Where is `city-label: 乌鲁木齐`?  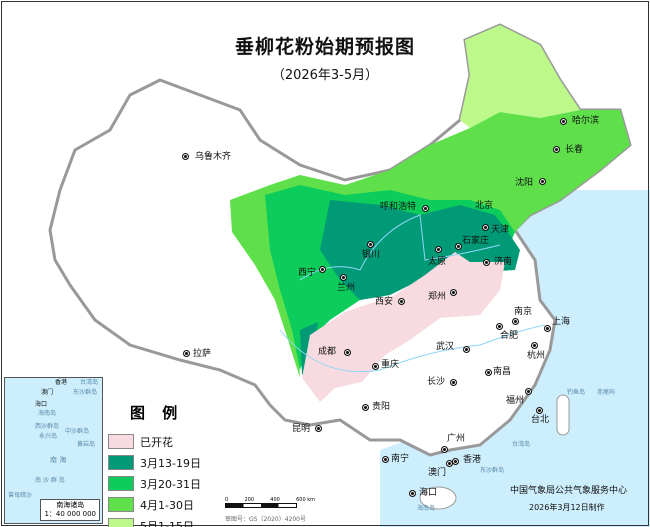
city-label: 乌鲁木齐 is located at coordinates (213, 157).